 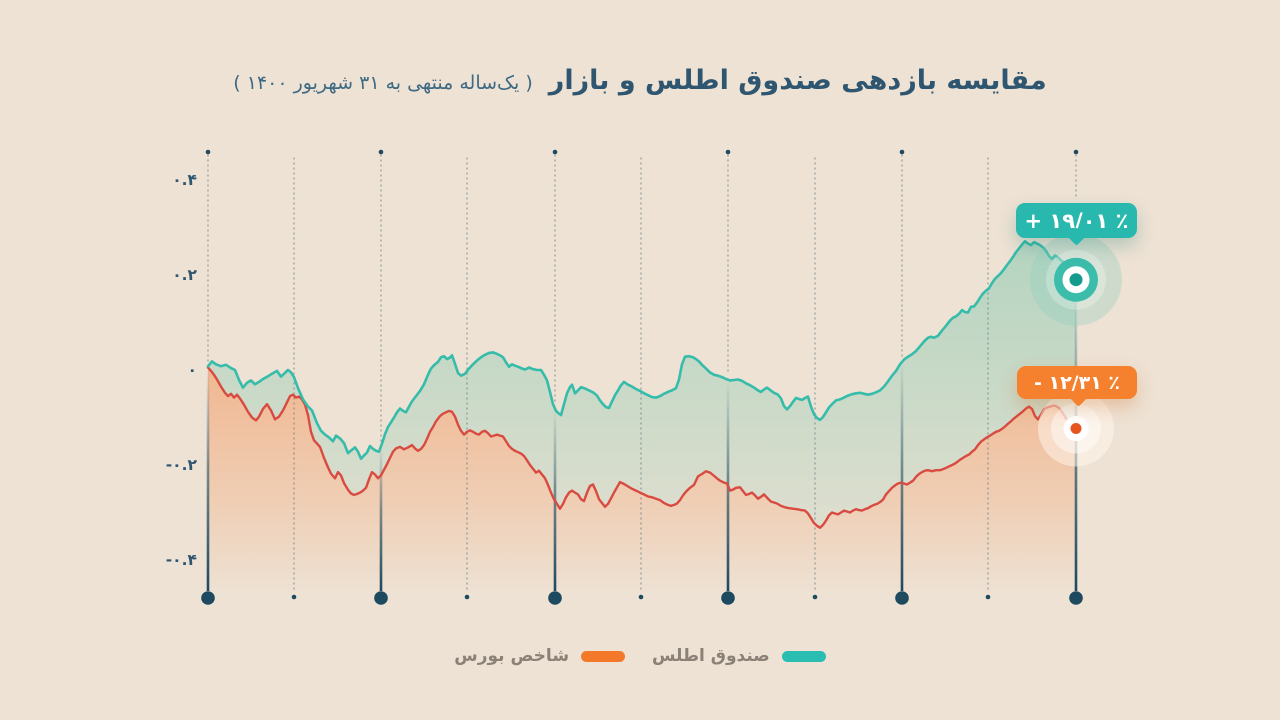 What do you see at coordinates (512, 656) in the screenshot?
I see `market-index-label: شاخص بورس` at bounding box center [512, 656].